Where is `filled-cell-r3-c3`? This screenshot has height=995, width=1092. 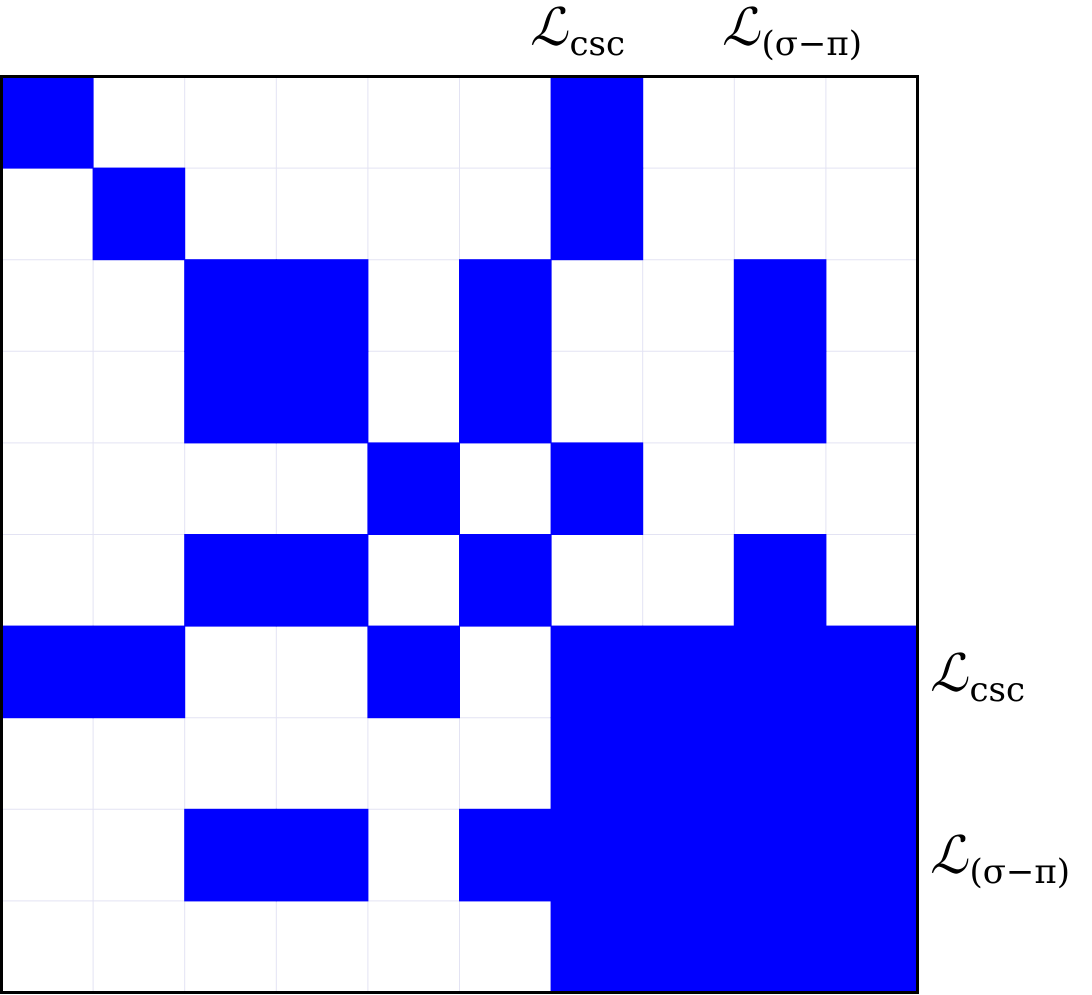 filled-cell-r3-c3 is located at coordinates (322, 397).